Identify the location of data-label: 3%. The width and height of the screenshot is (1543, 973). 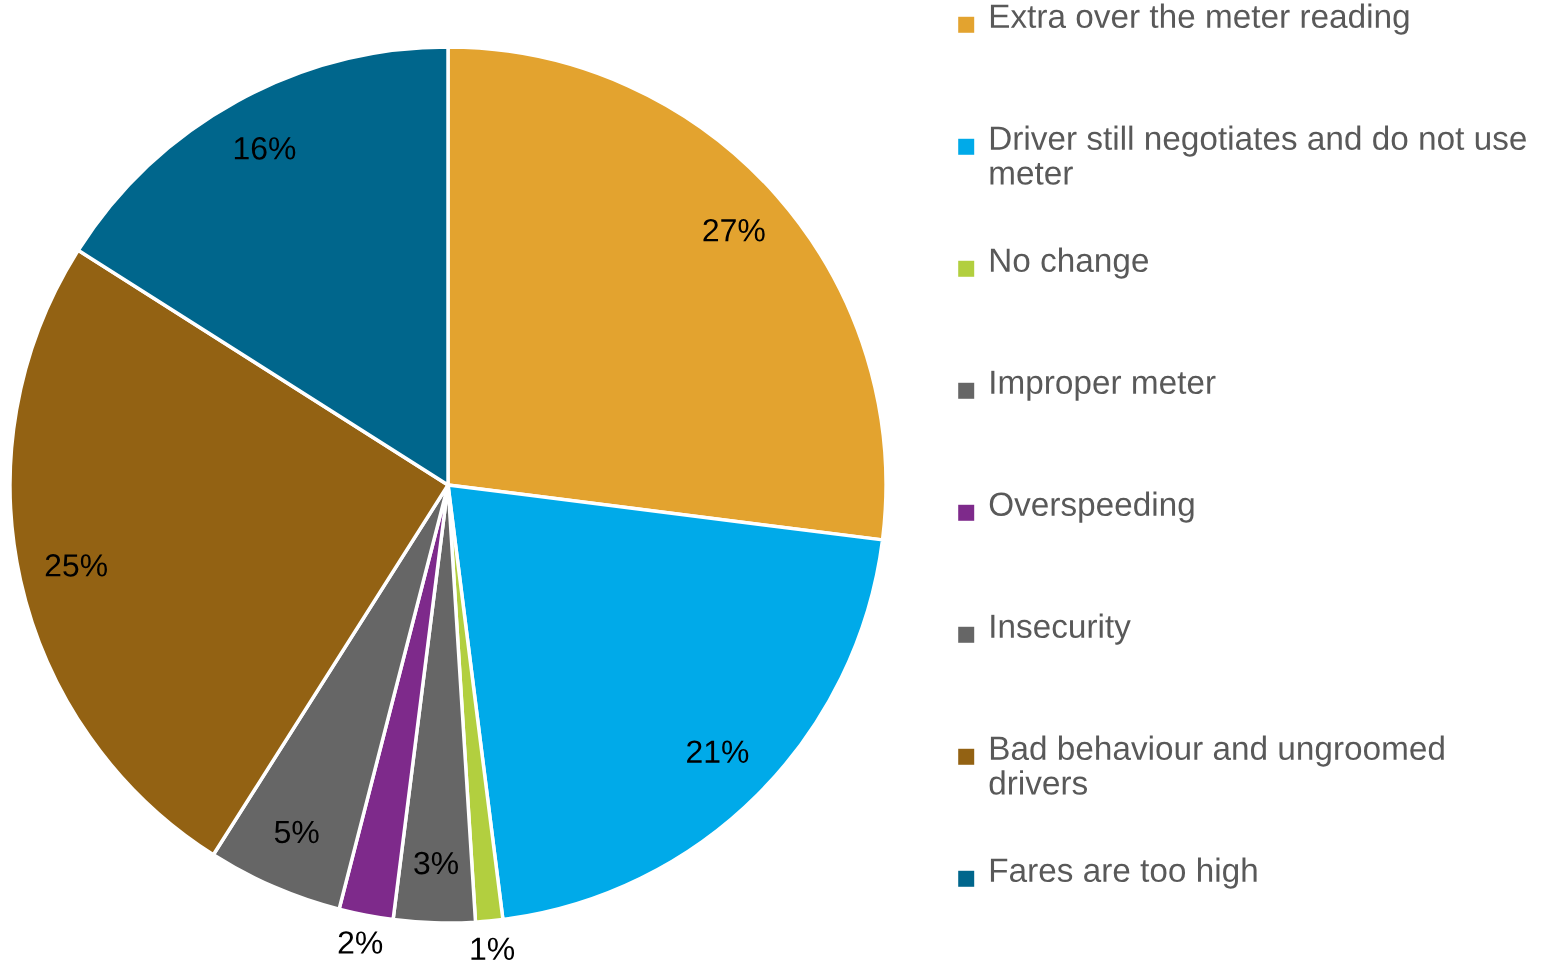
(436, 863).